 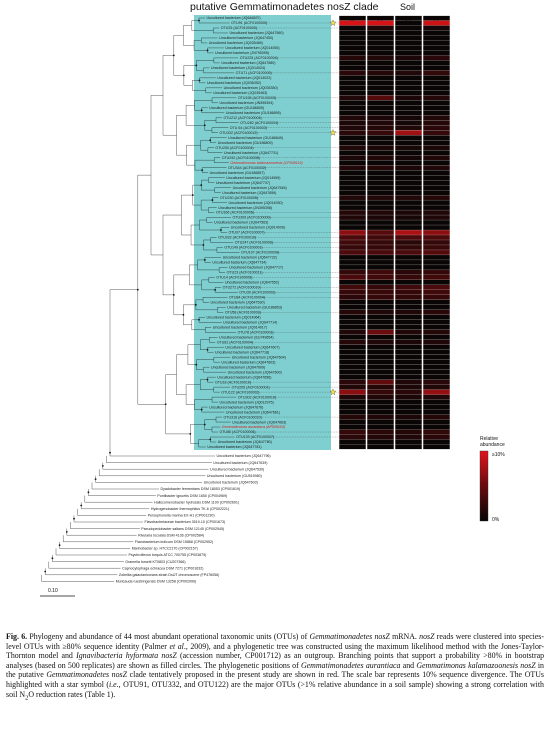 What do you see at coordinates (234, 278) in the screenshot?
I see `leaf-label: OTU14 (ACF0100005)` at bounding box center [234, 278].